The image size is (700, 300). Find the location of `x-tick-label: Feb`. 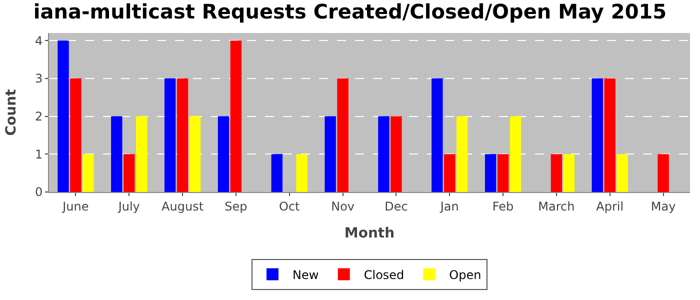

x-tick-label: Feb is located at coordinates (503, 206).